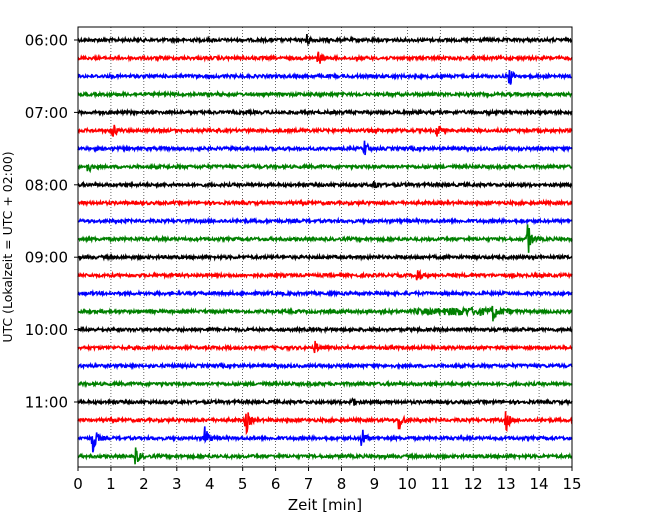 The height and width of the screenshot is (520, 650). I want to click on x-tick-label: 9, so click(375, 484).